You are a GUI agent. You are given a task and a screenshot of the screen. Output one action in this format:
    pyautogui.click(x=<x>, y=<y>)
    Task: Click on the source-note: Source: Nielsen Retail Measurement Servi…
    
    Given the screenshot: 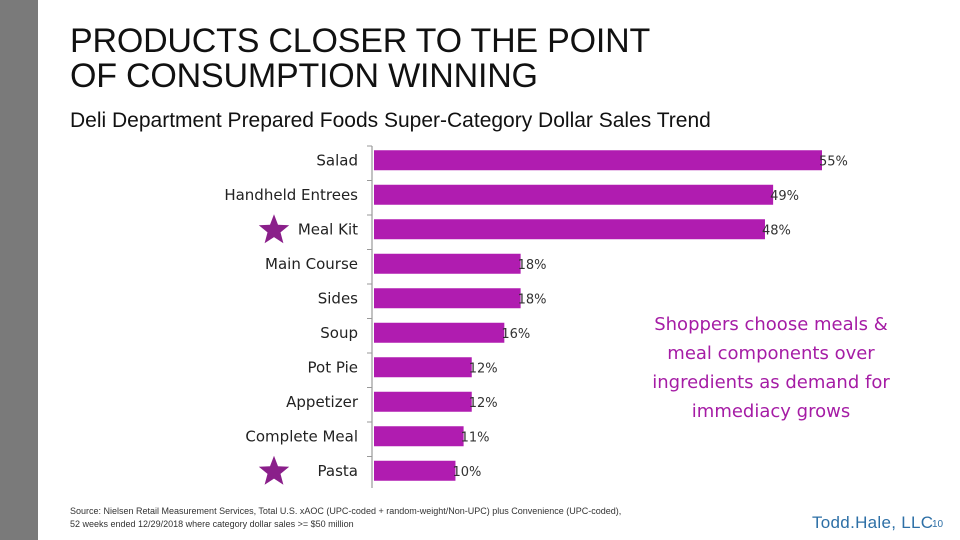 What is the action you would take?
    pyautogui.click(x=420, y=518)
    